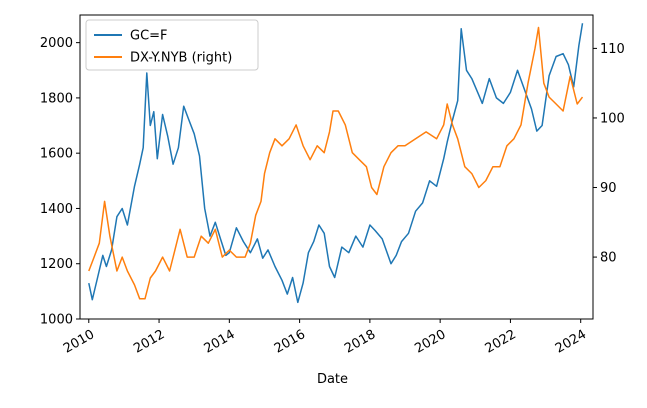 Image resolution: width=647 pixels, height=408 pixels. I want to click on y-right-tick-label: 110, so click(612, 49).